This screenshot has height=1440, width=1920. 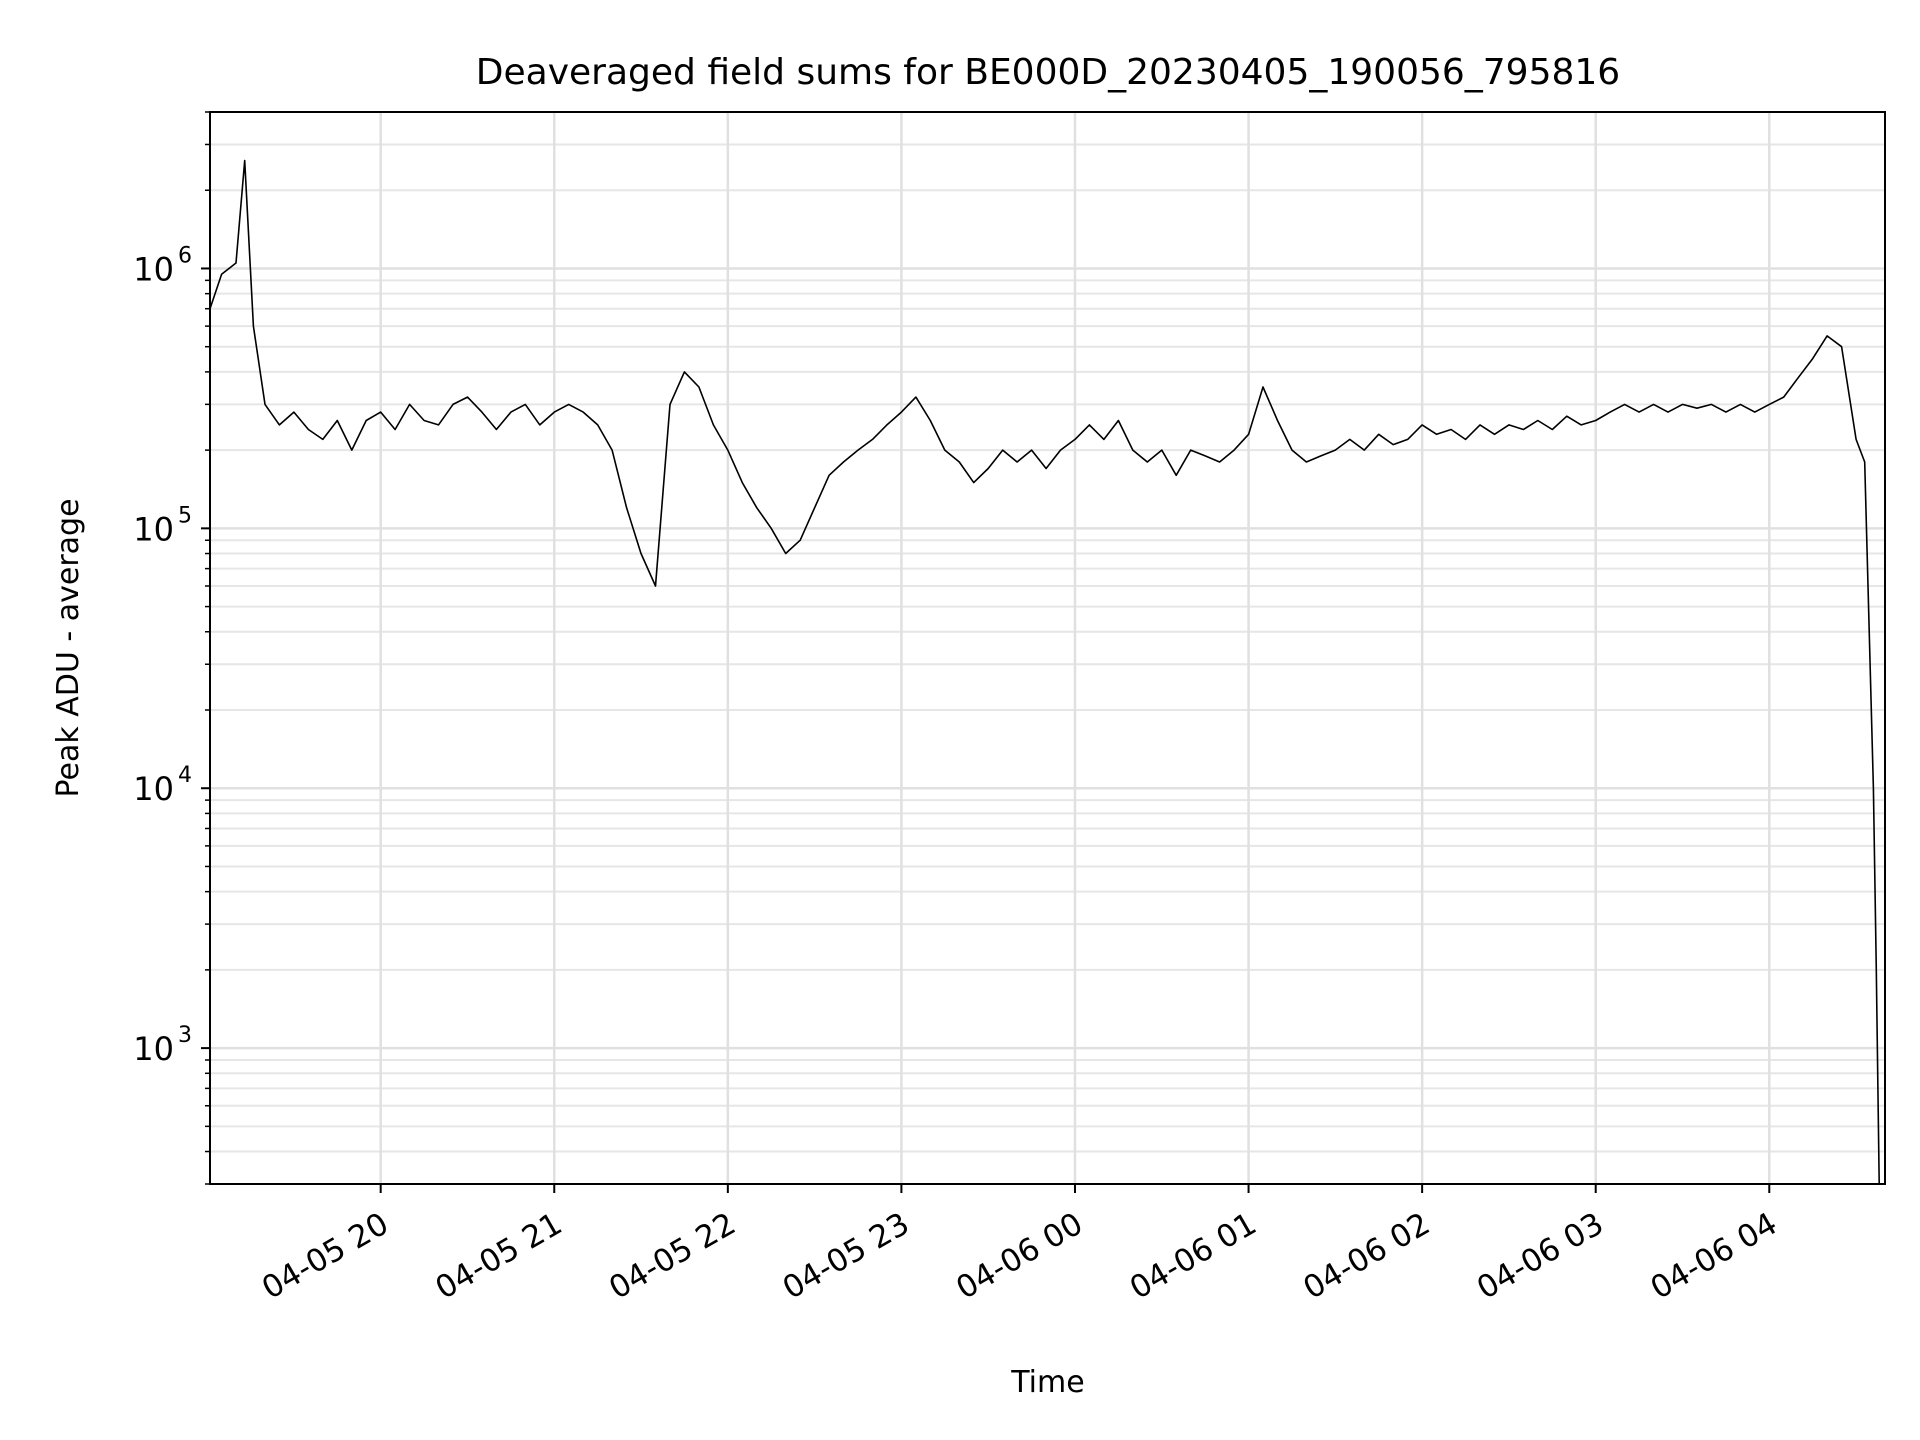 What do you see at coordinates (185, 515) in the screenshot?
I see `y-tick-exponent: 5` at bounding box center [185, 515].